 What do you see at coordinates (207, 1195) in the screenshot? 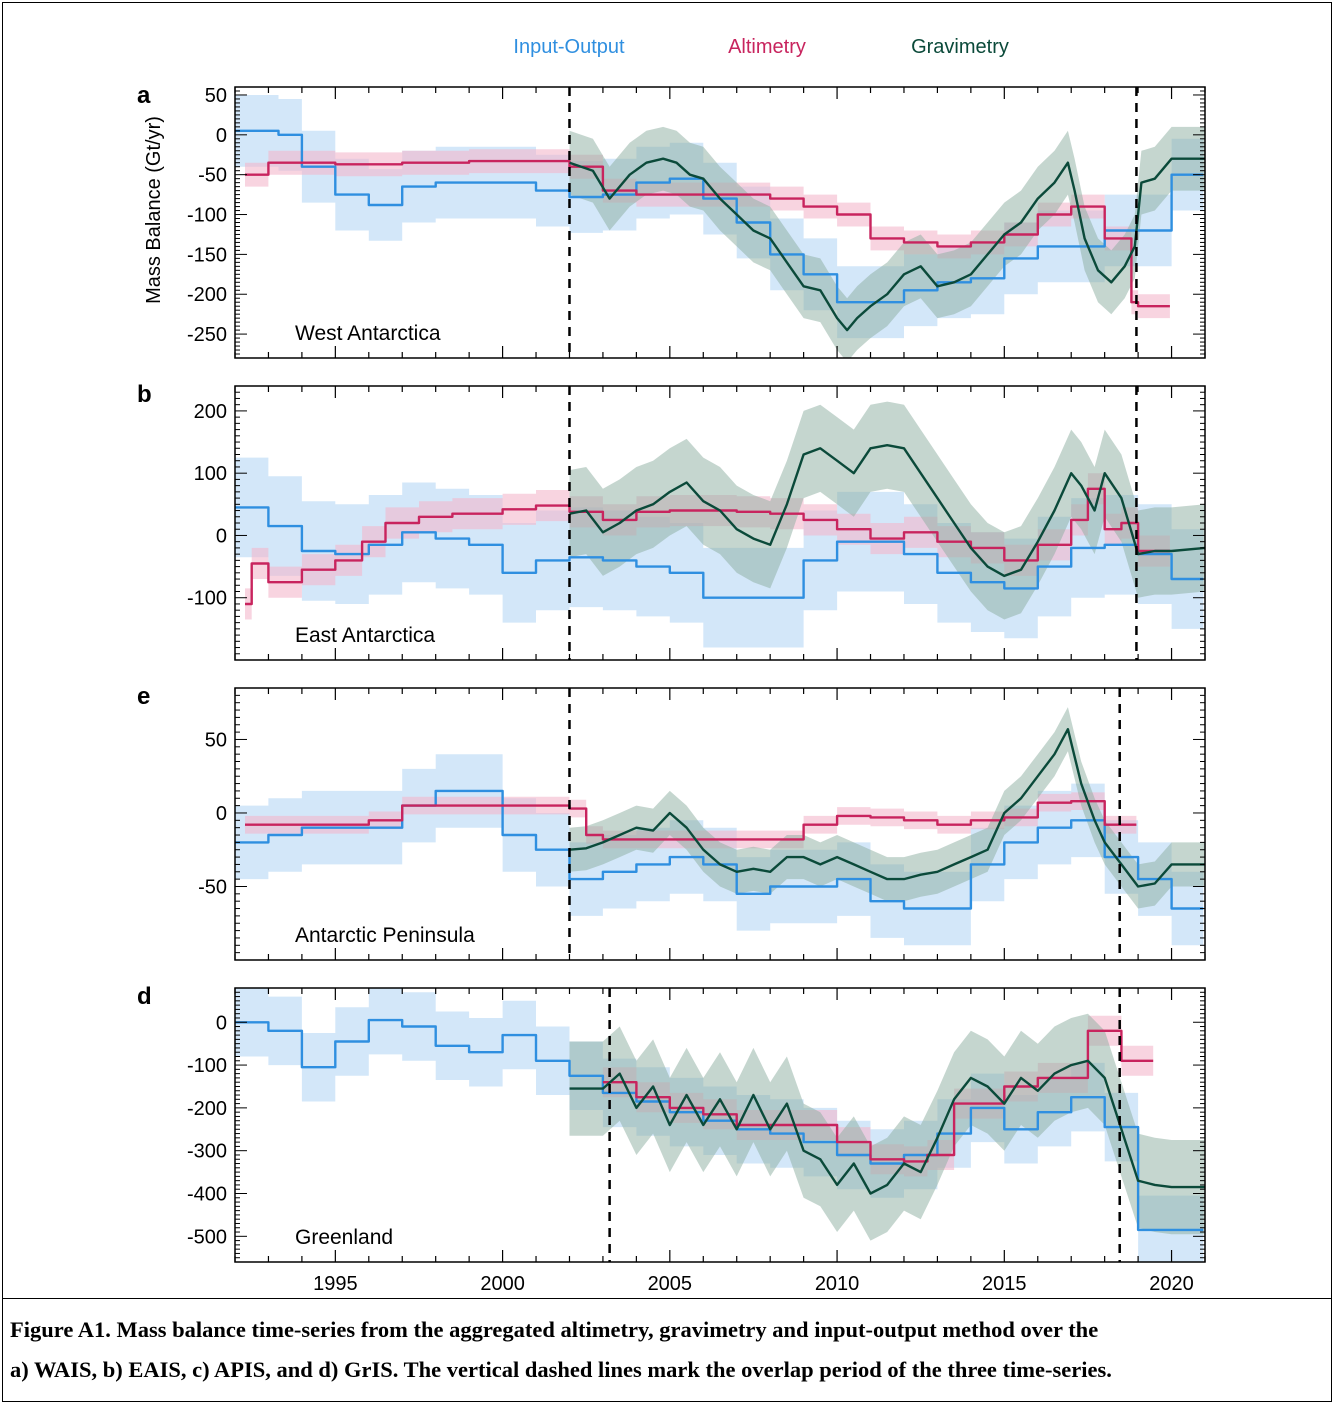
I see `y-tick-label: -400` at bounding box center [207, 1195].